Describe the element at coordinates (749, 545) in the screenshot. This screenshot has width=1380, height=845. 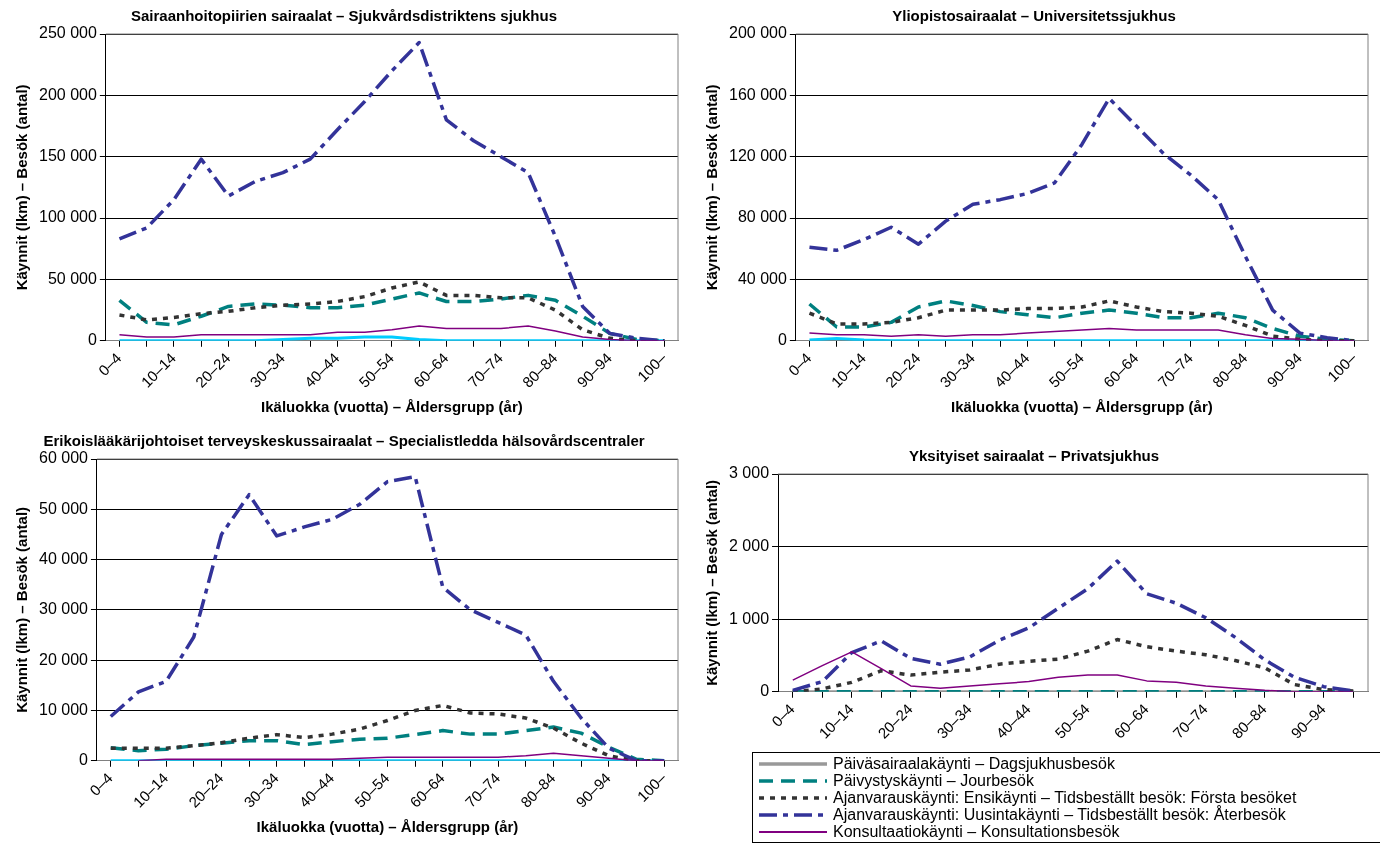
I see `y-tick-label: 2 000` at that location.